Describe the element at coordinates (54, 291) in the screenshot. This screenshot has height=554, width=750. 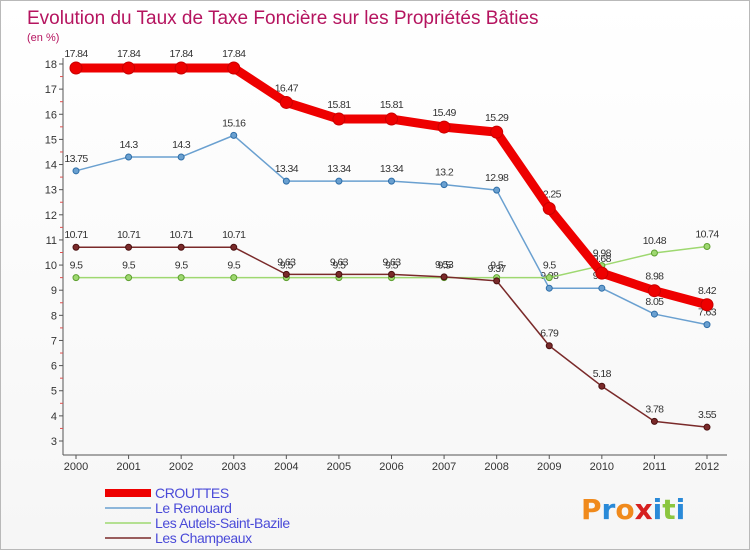
I see `y-tick-label: 9` at that location.